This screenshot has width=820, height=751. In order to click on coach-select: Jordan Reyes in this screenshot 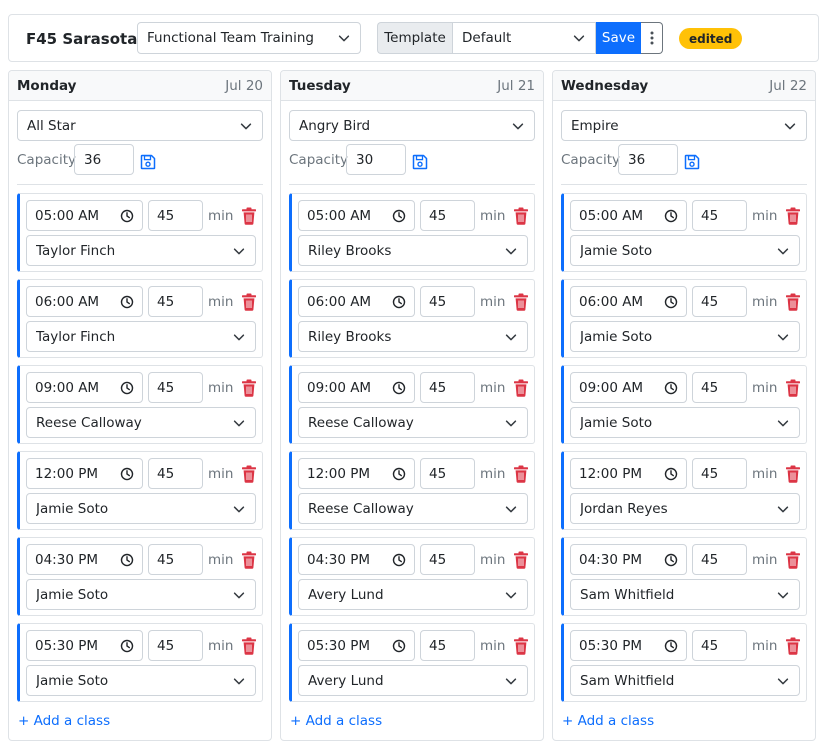, I will do `click(685, 508)`.